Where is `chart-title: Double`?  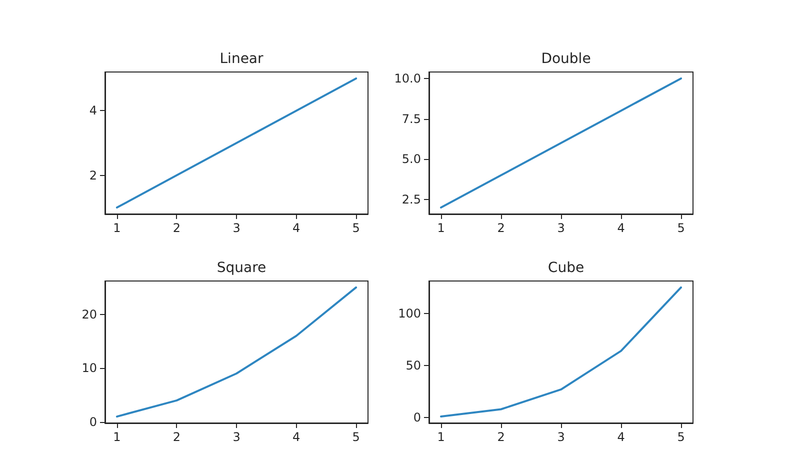 chart-title: Double is located at coordinates (566, 59).